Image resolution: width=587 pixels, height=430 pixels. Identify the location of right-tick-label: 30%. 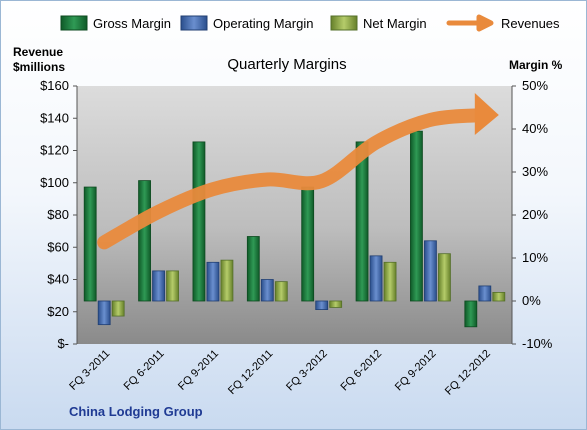
(535, 171).